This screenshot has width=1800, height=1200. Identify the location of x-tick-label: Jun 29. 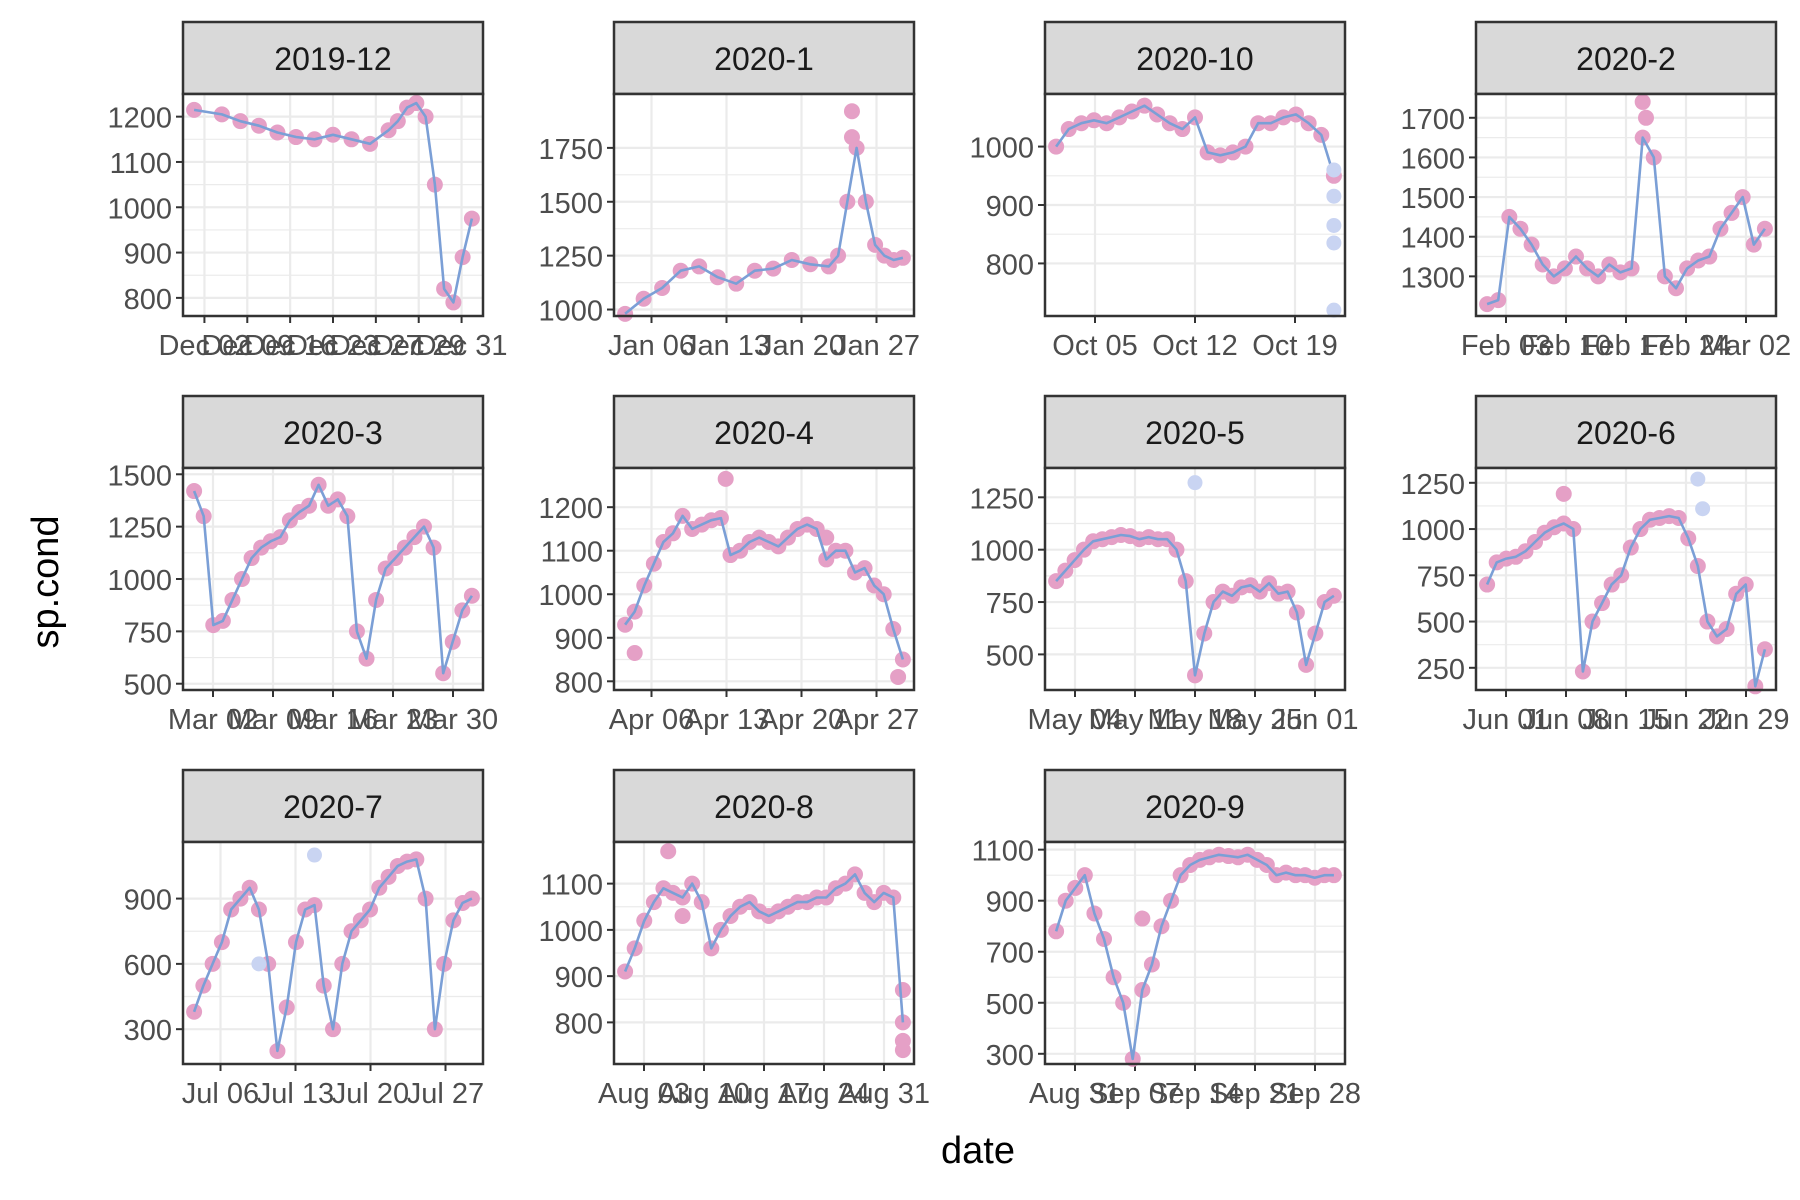
(1745, 720).